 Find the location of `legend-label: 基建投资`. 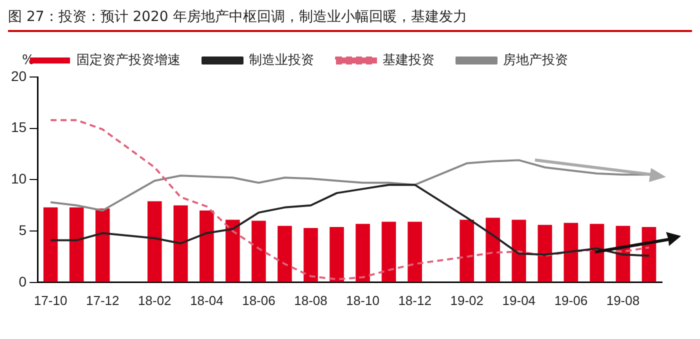

legend-label: 基建投资 is located at coordinates (408, 60).